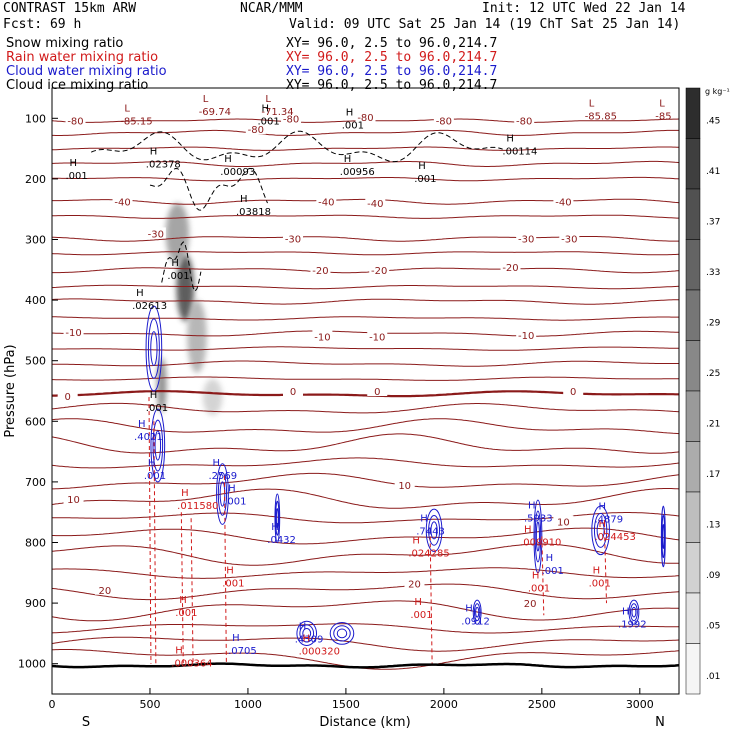  What do you see at coordinates (350, 113) in the screenshot?
I see `max-marker-6: H` at bounding box center [350, 113].